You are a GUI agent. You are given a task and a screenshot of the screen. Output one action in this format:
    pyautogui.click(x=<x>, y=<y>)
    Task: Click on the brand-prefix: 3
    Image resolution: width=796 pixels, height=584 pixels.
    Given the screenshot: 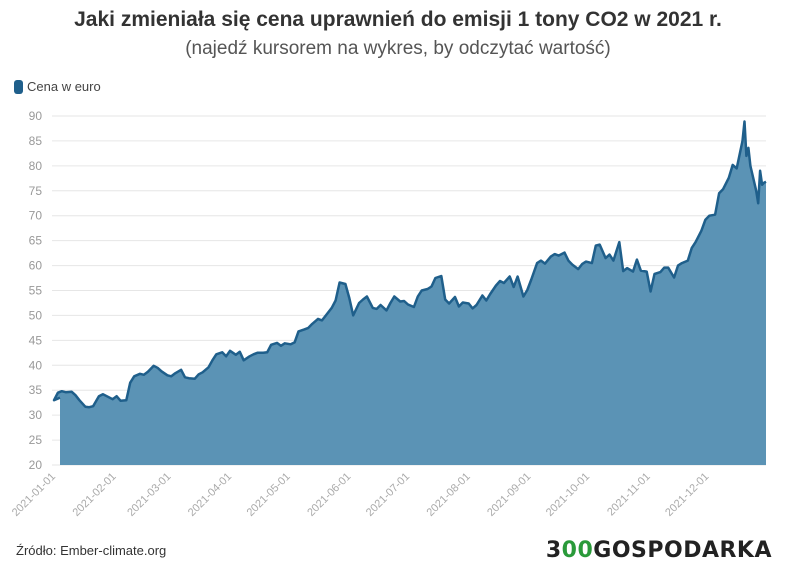 What is the action you would take?
    pyautogui.click(x=553, y=550)
    